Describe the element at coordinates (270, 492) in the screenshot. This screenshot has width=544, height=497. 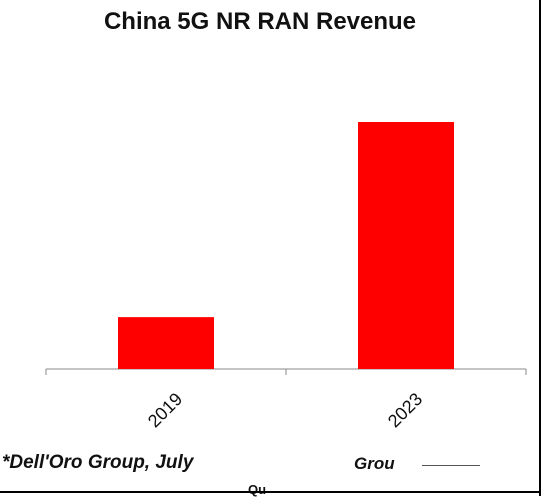
I see `frame-border-bottom` at that location.